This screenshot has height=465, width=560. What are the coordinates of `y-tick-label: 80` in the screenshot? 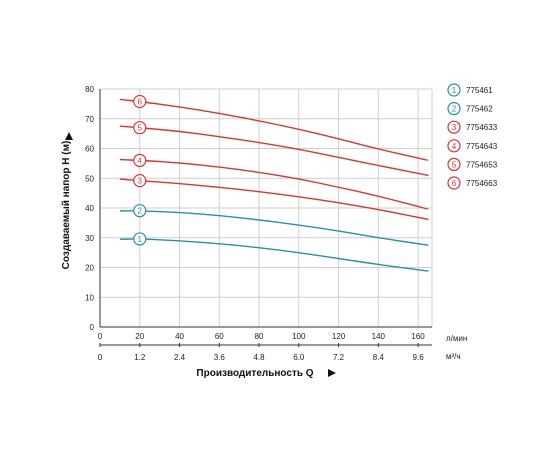 It's located at (89, 89).